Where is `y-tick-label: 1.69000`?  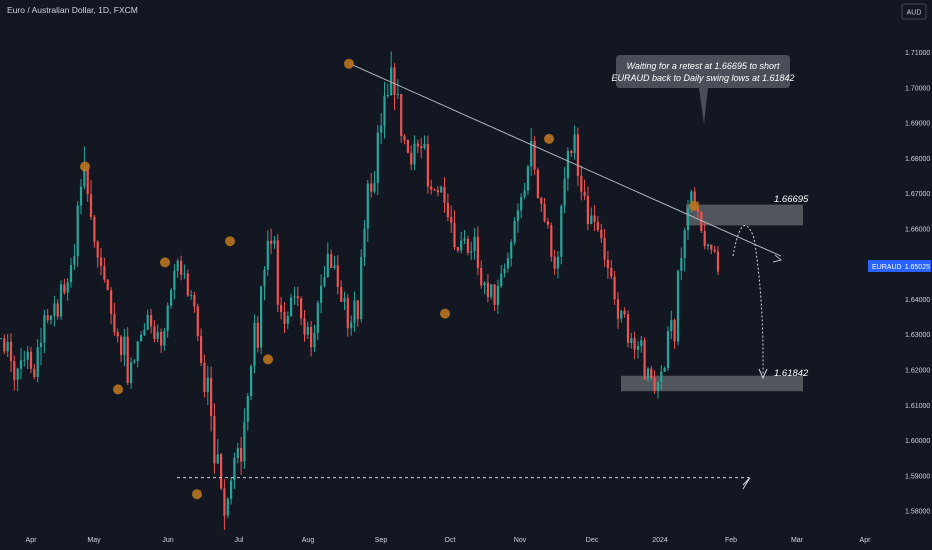
y-tick-label: 1.69000 is located at coordinates (917, 124).